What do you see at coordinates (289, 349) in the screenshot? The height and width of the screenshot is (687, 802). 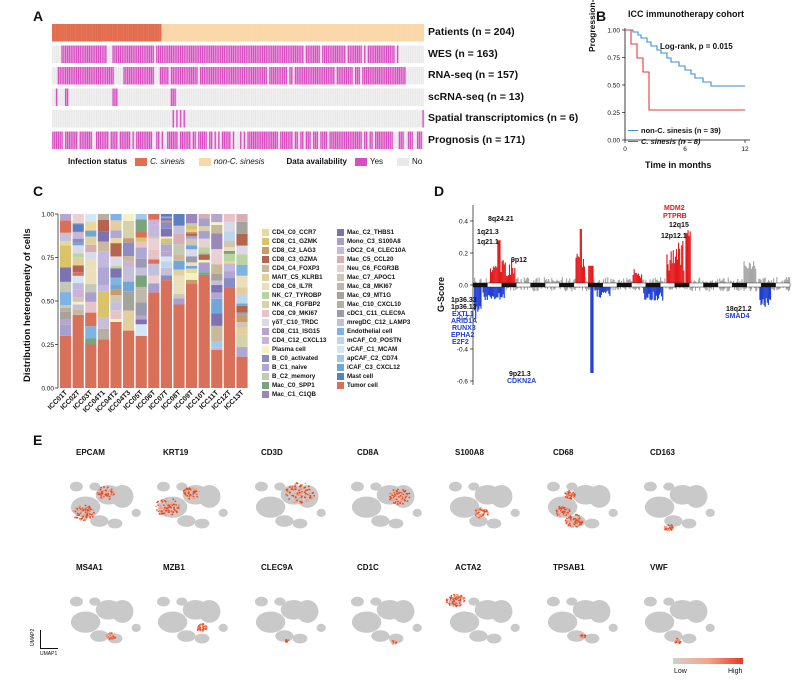 I see `stacked-legend-label: Plasma cell` at bounding box center [289, 349].